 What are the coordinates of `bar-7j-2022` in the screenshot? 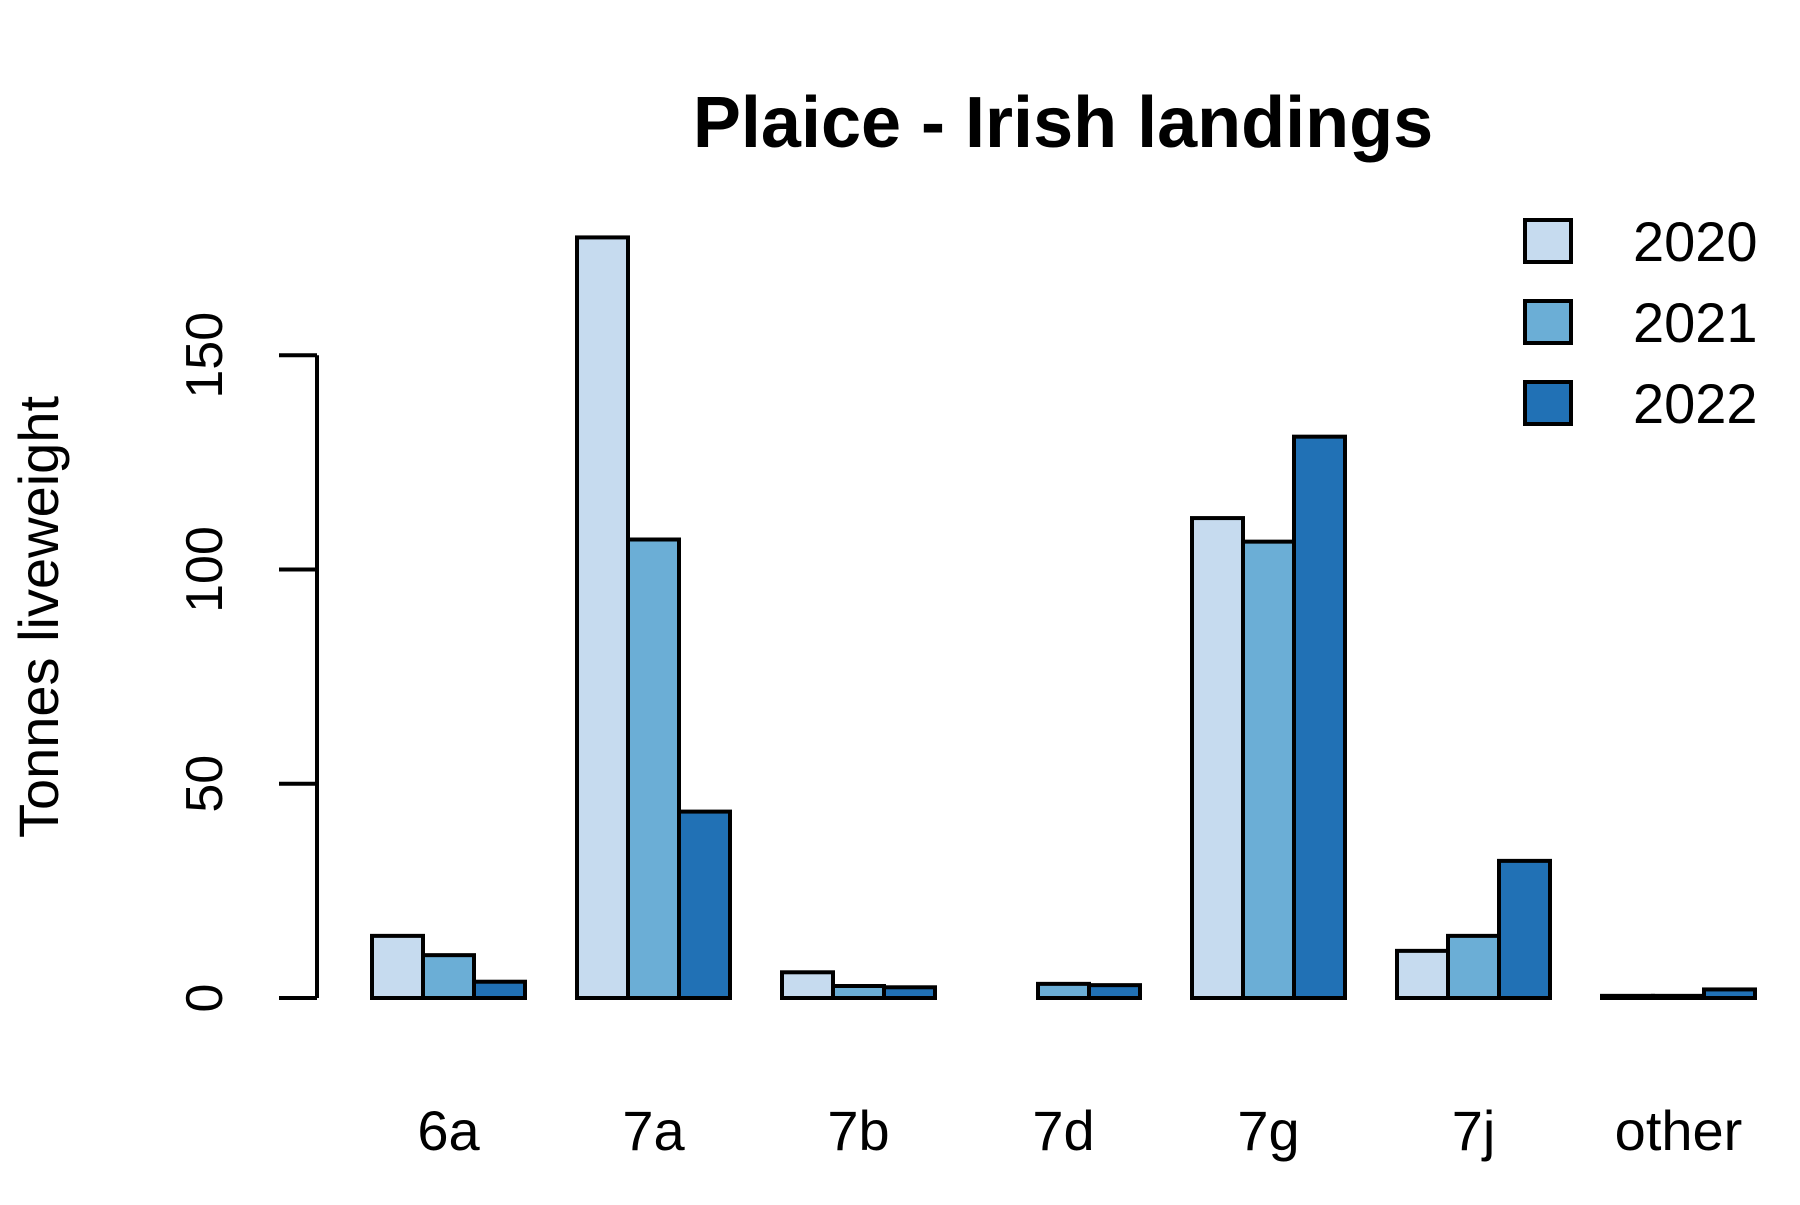 It's located at (1524, 929).